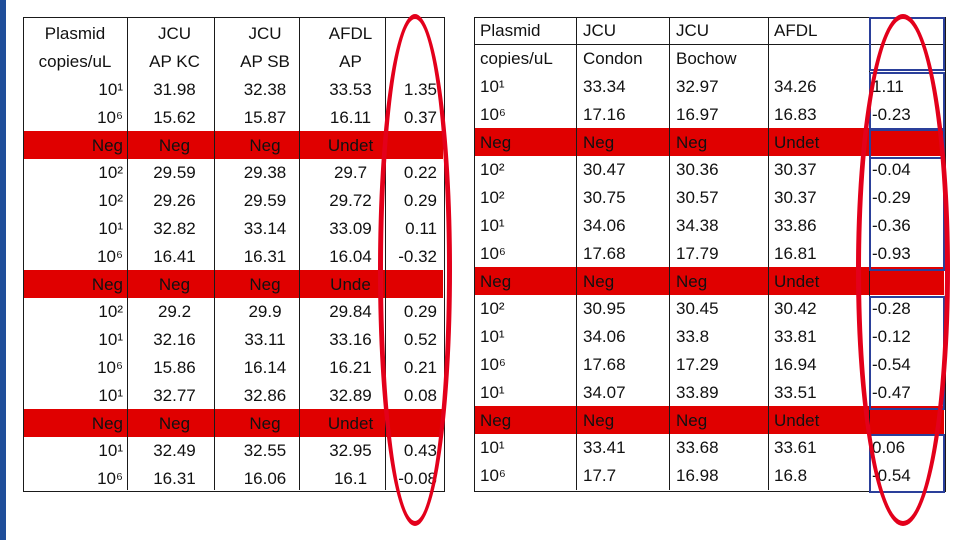  Describe the element at coordinates (265, 312) in the screenshot. I see `ct-value-cell: 29.9` at that location.